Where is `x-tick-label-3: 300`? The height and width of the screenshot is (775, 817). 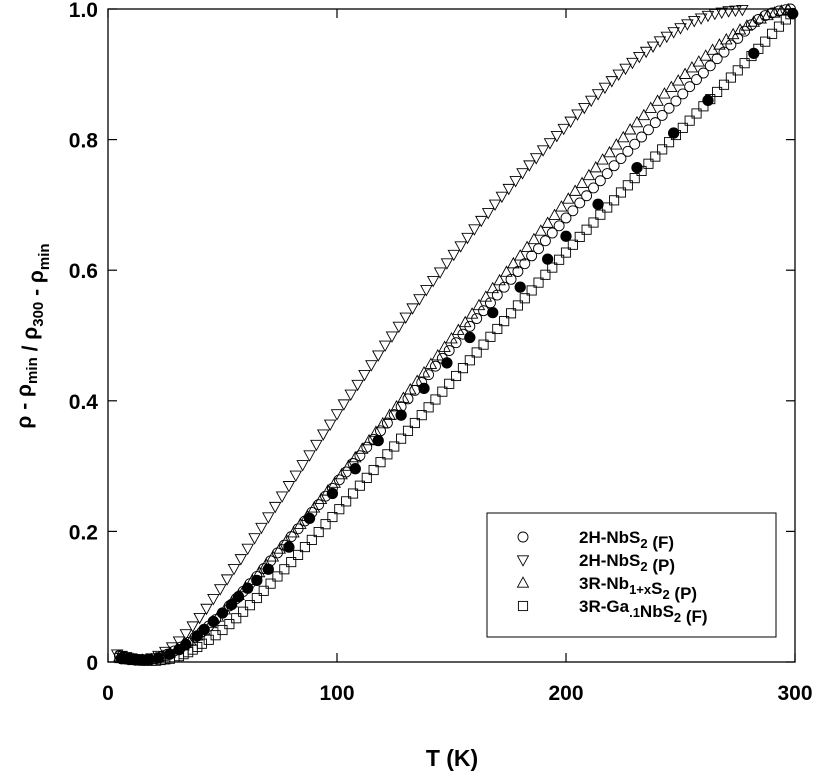
x-tick-label-3: 300 is located at coordinates (794, 693).